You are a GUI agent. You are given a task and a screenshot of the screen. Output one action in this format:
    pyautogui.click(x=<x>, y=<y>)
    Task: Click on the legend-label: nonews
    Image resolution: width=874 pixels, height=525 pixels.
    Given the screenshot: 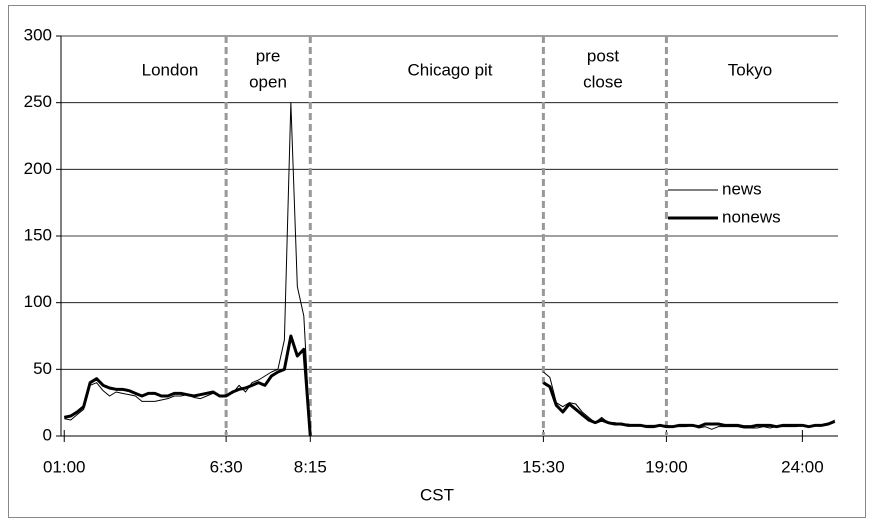 What is the action you would take?
    pyautogui.click(x=751, y=216)
    